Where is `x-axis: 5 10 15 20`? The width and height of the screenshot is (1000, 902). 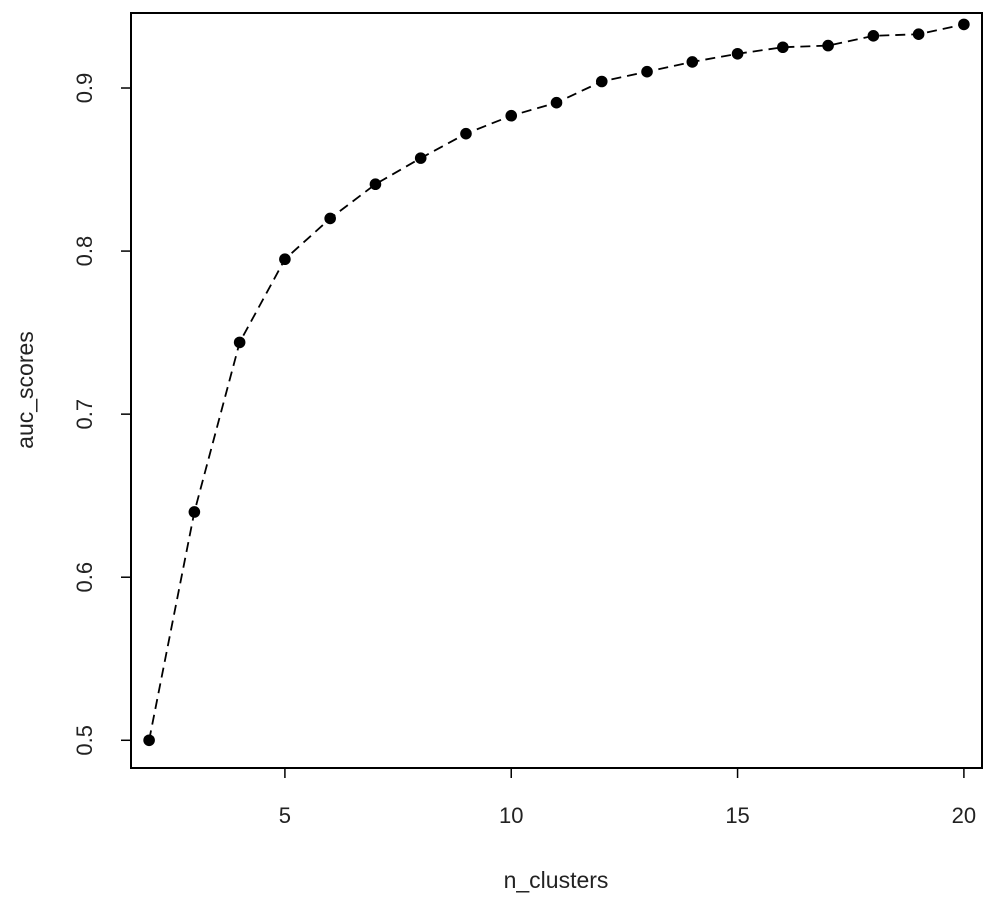
x-axis: 5 10 15 20 is located at coordinates (627, 797).